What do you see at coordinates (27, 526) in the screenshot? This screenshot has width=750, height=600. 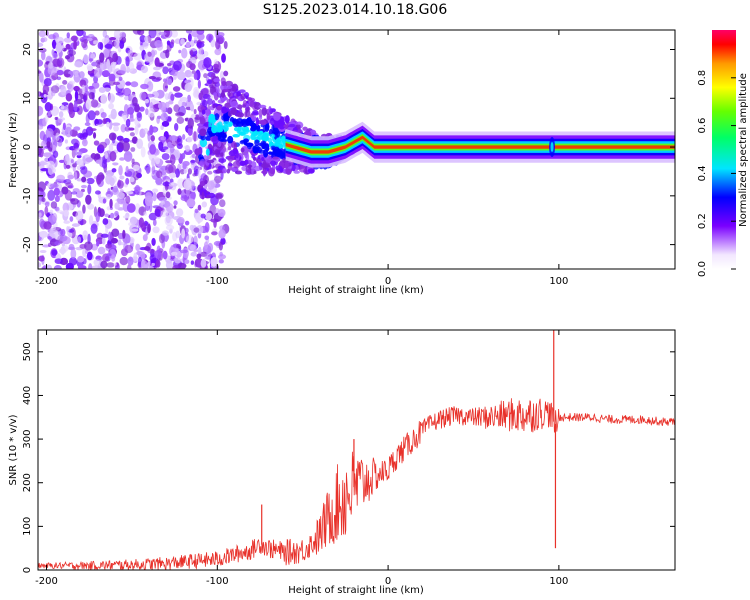 I see `y-tick-label: 100` at bounding box center [27, 526].